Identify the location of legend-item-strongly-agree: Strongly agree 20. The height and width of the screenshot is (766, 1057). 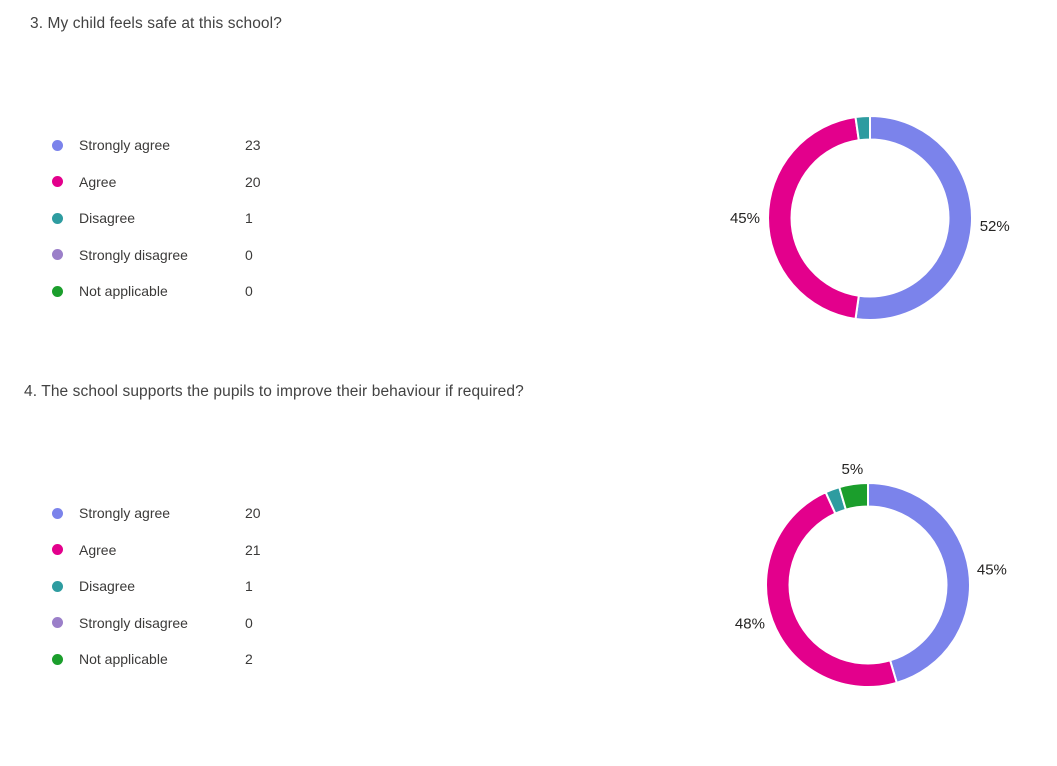
(156, 513).